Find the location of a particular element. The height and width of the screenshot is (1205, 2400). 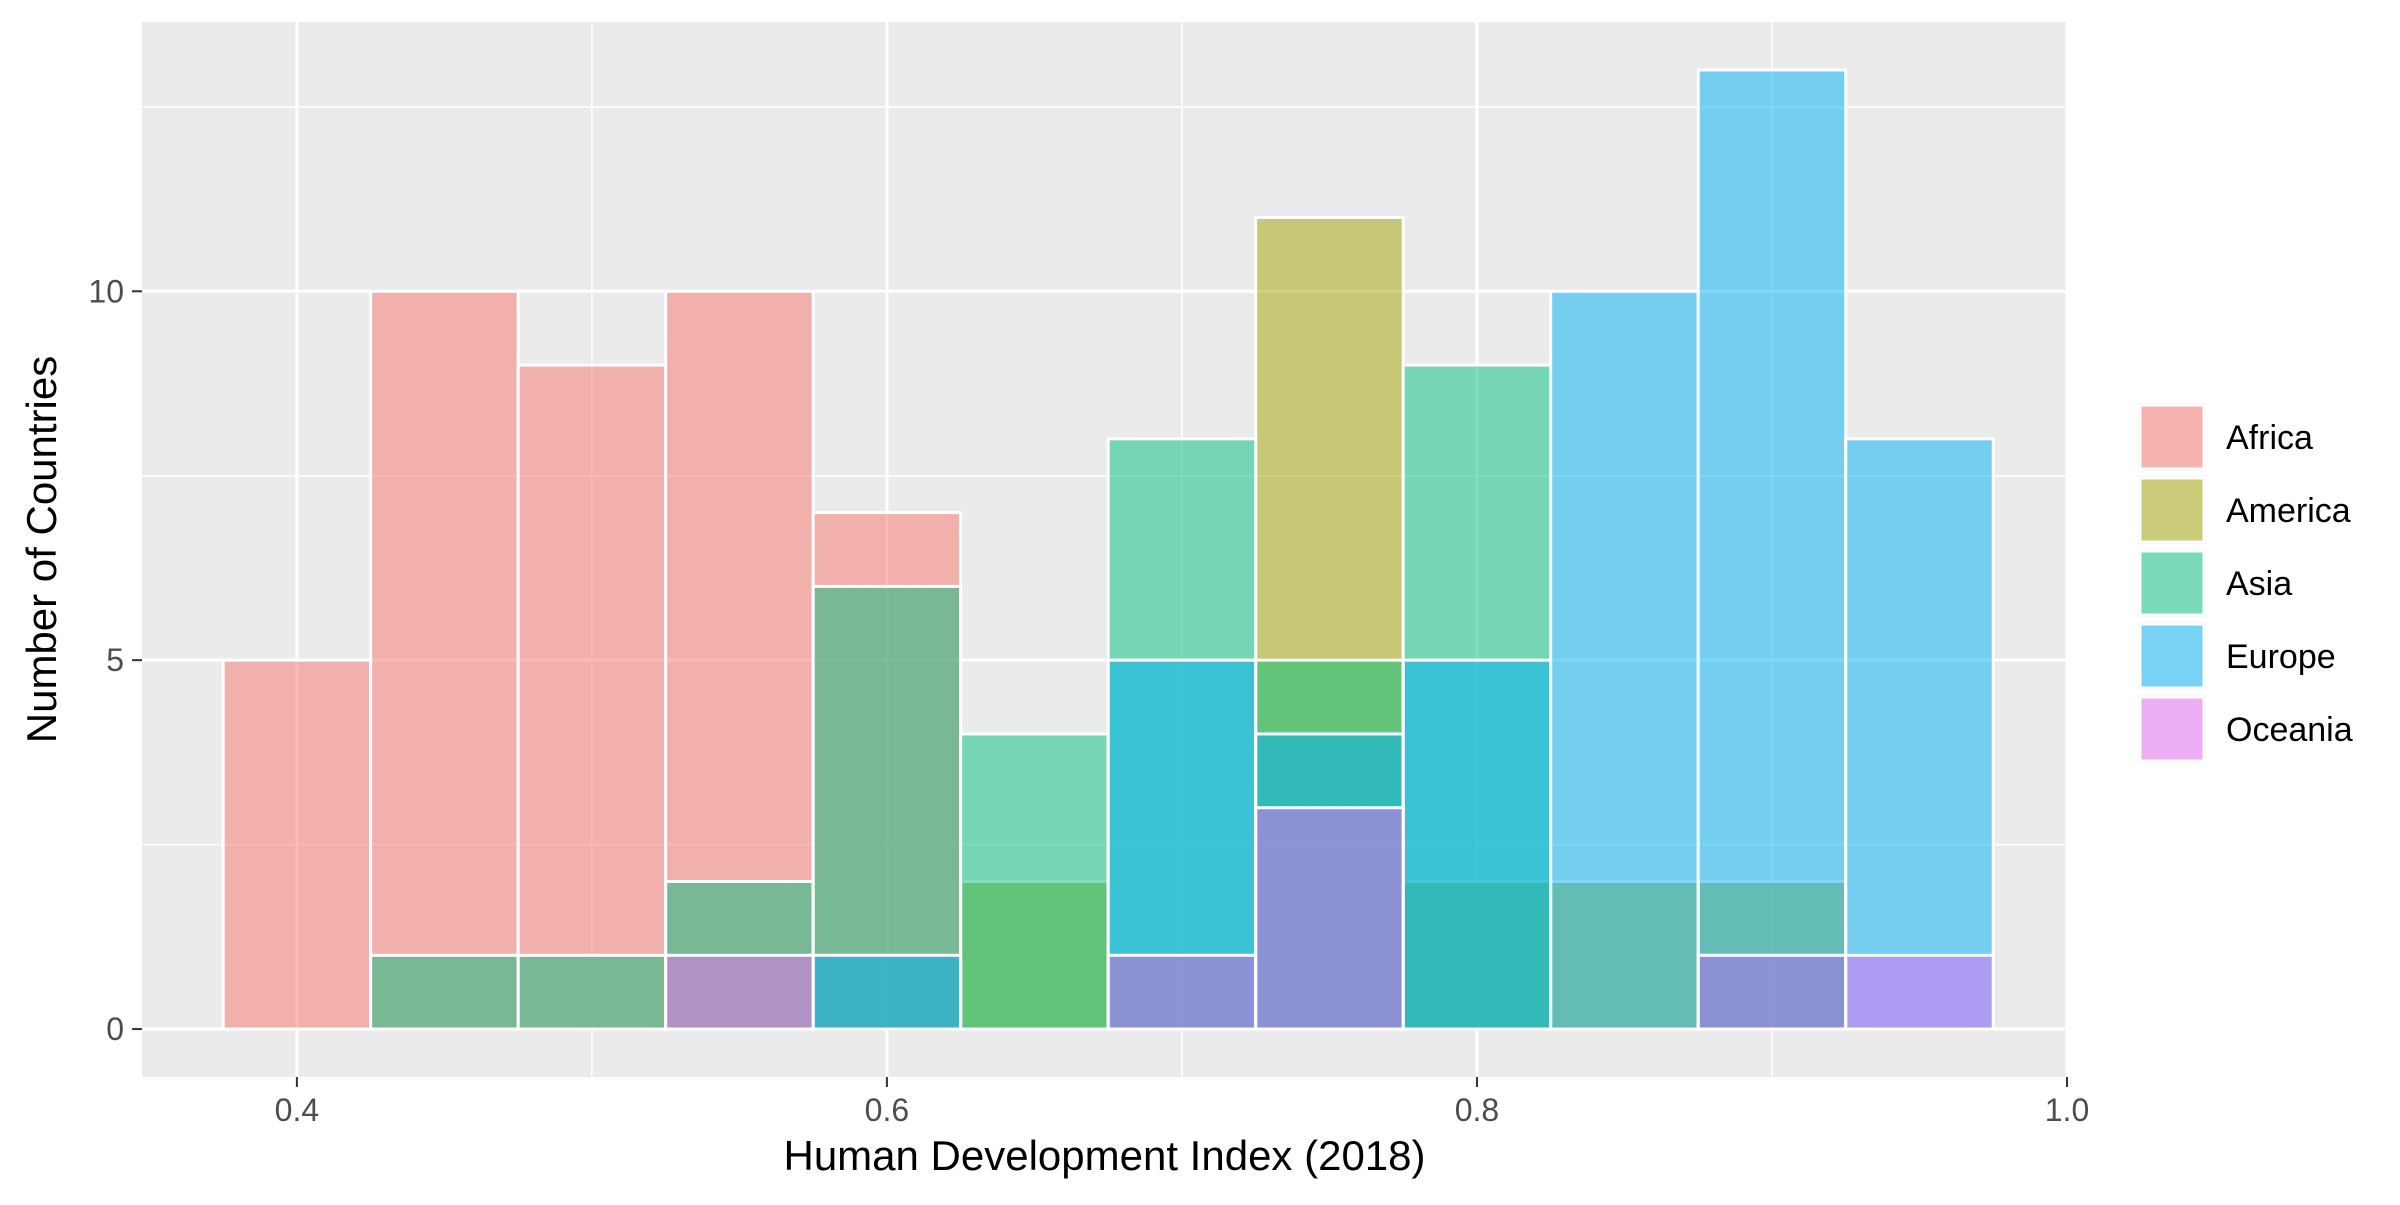

y-axis-title: Number of Countries is located at coordinates (41, 550).